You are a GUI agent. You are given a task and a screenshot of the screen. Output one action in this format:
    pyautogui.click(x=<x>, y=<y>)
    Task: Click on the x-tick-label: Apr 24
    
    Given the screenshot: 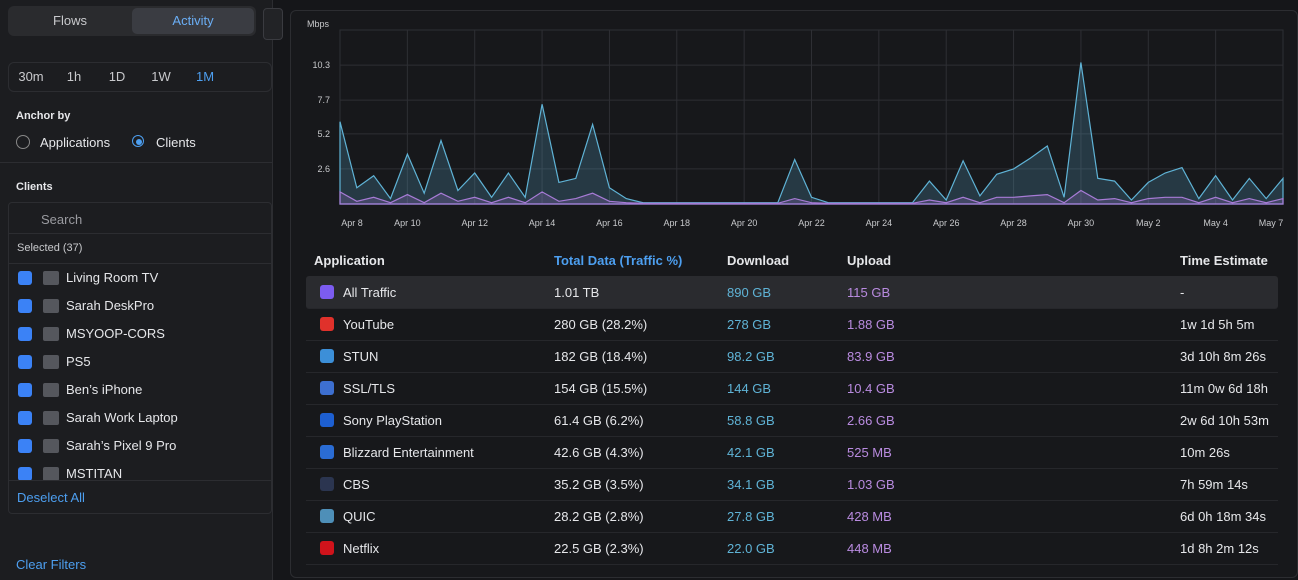 What is the action you would take?
    pyautogui.click(x=879, y=223)
    